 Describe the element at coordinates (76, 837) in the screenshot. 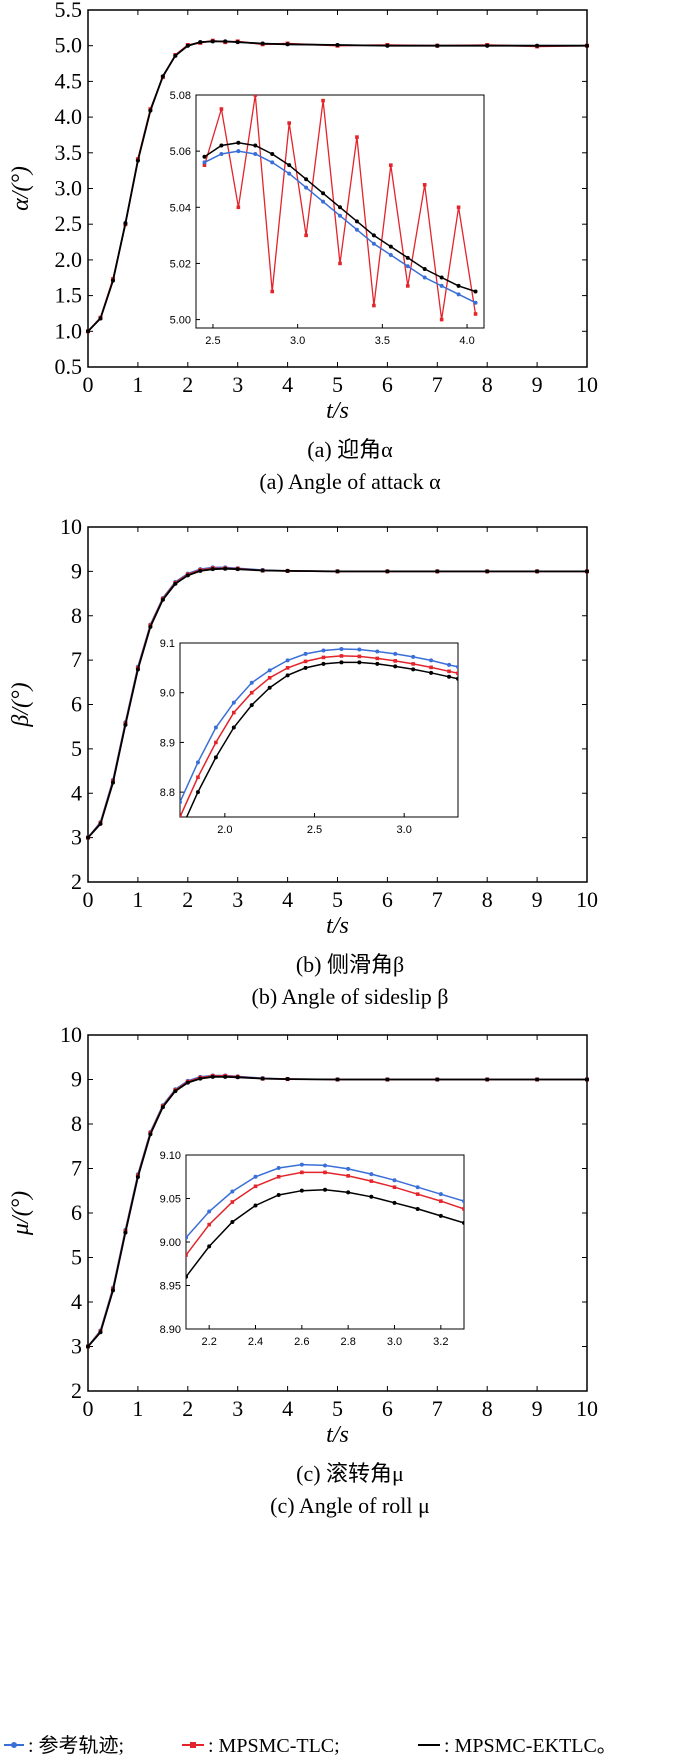

I see `y-tick-label: 3` at that location.